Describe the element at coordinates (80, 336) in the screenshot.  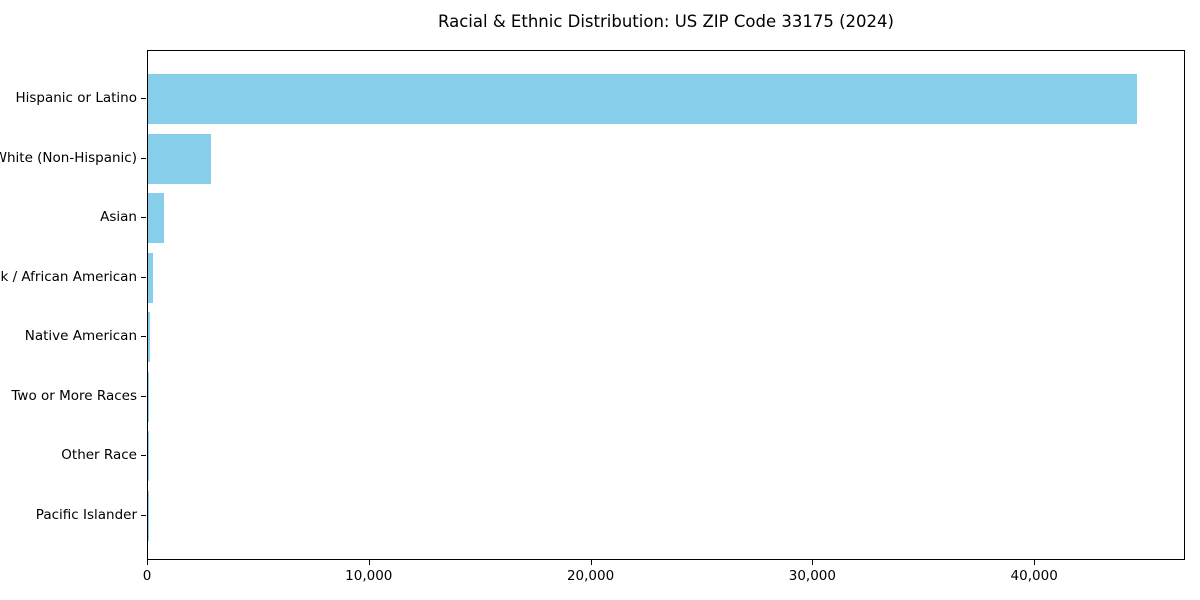
I see `y-tick-label-native-american: Native American` at that location.